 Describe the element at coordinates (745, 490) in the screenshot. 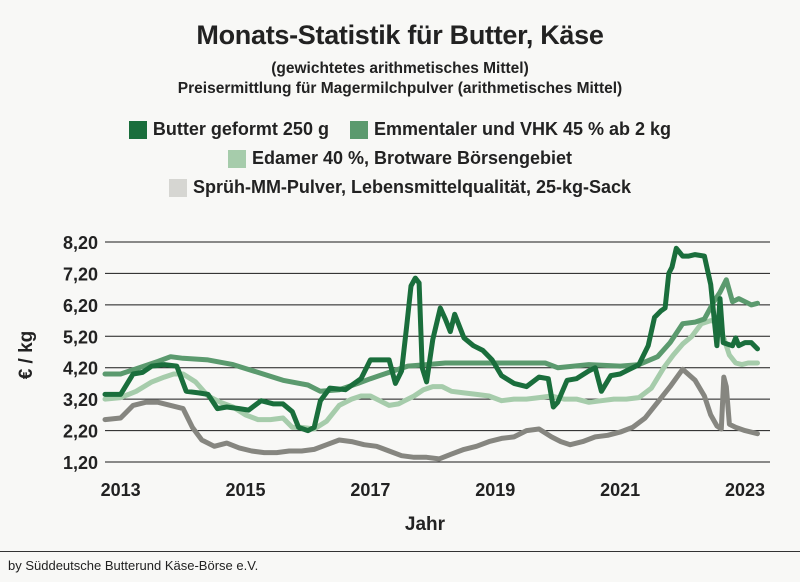

I see `x-tick-label: 2023` at that location.